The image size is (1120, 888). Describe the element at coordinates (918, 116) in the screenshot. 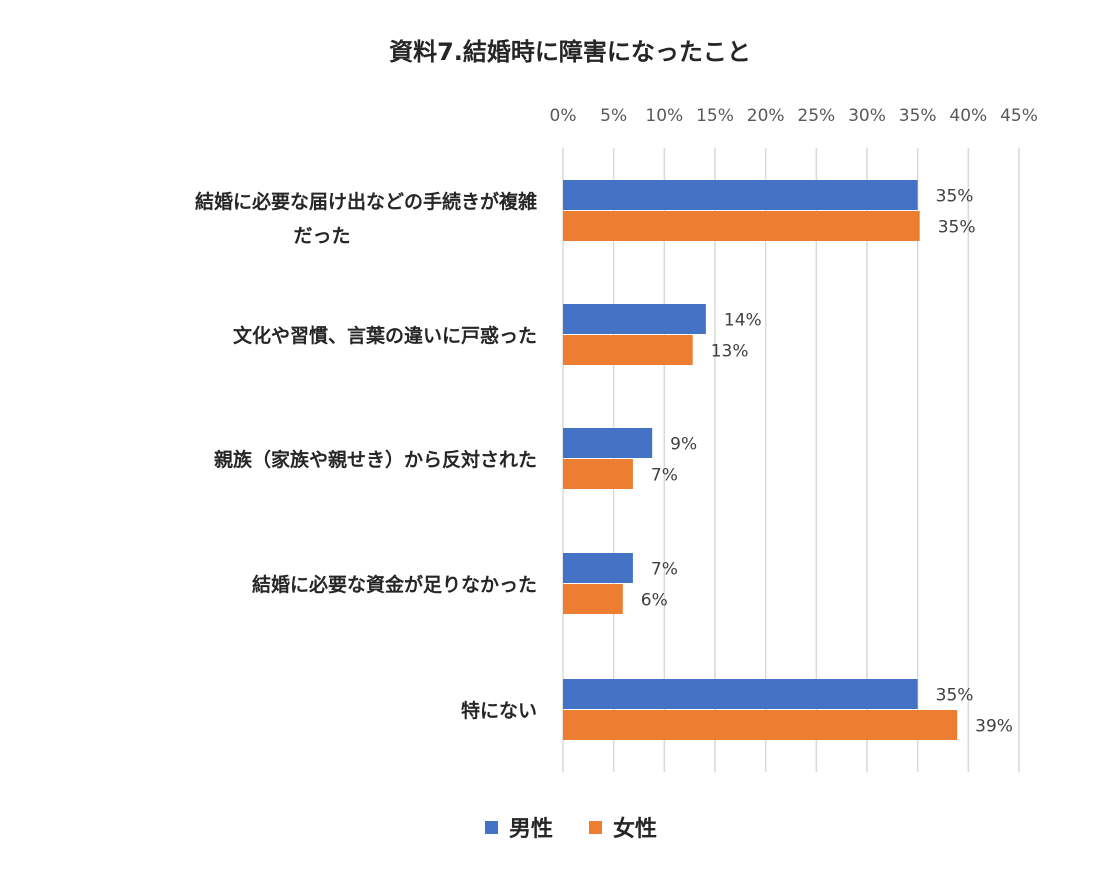

I see `x-tick-label: 35%` at that location.